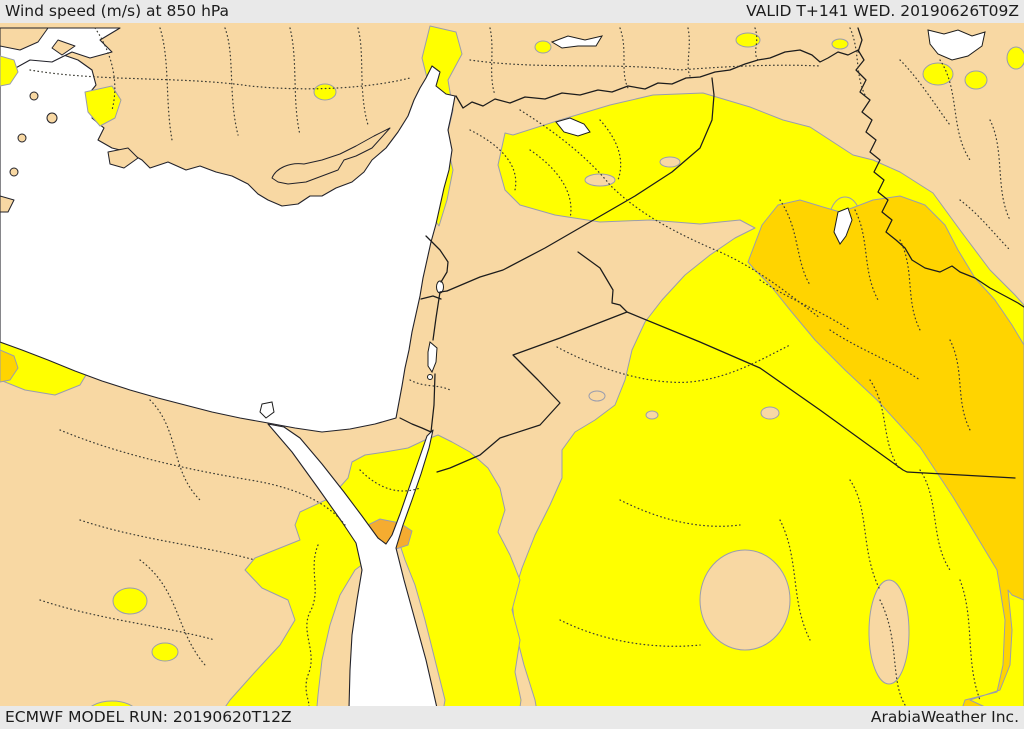  Describe the element at coordinates (9, 71) in the screenshot. I see `wind-yellow-sea-patch-aegean` at that location.